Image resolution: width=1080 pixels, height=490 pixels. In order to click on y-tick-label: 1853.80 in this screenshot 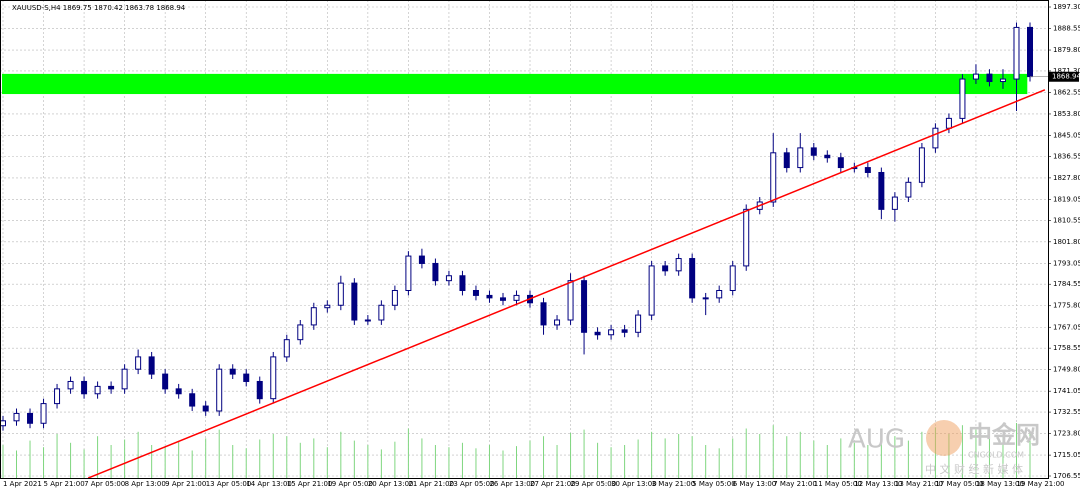, I will do `click(1066, 114)`.